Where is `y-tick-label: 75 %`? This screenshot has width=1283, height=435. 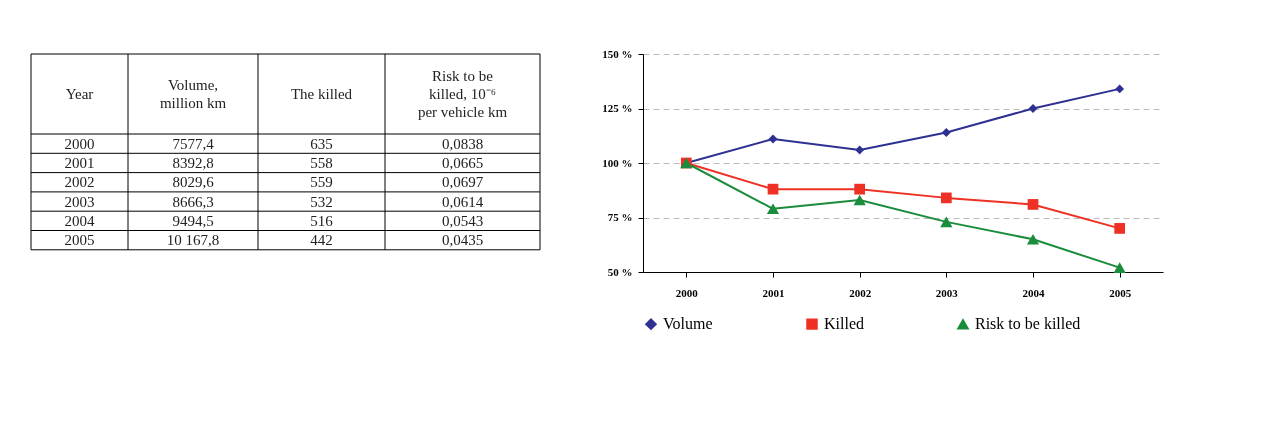 y-tick-label: 75 % is located at coordinates (620, 217).